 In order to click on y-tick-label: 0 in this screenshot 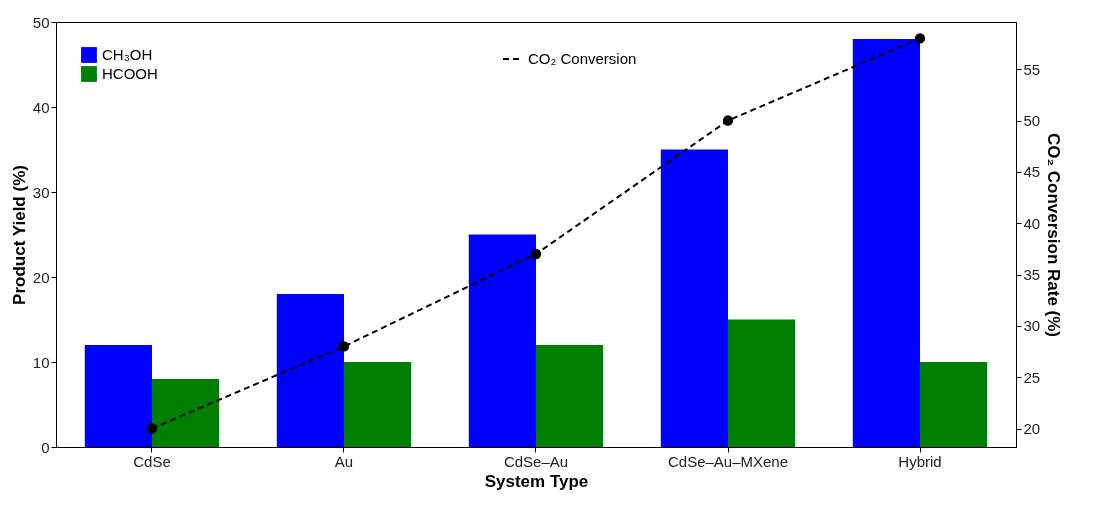, I will do `click(45, 447)`.